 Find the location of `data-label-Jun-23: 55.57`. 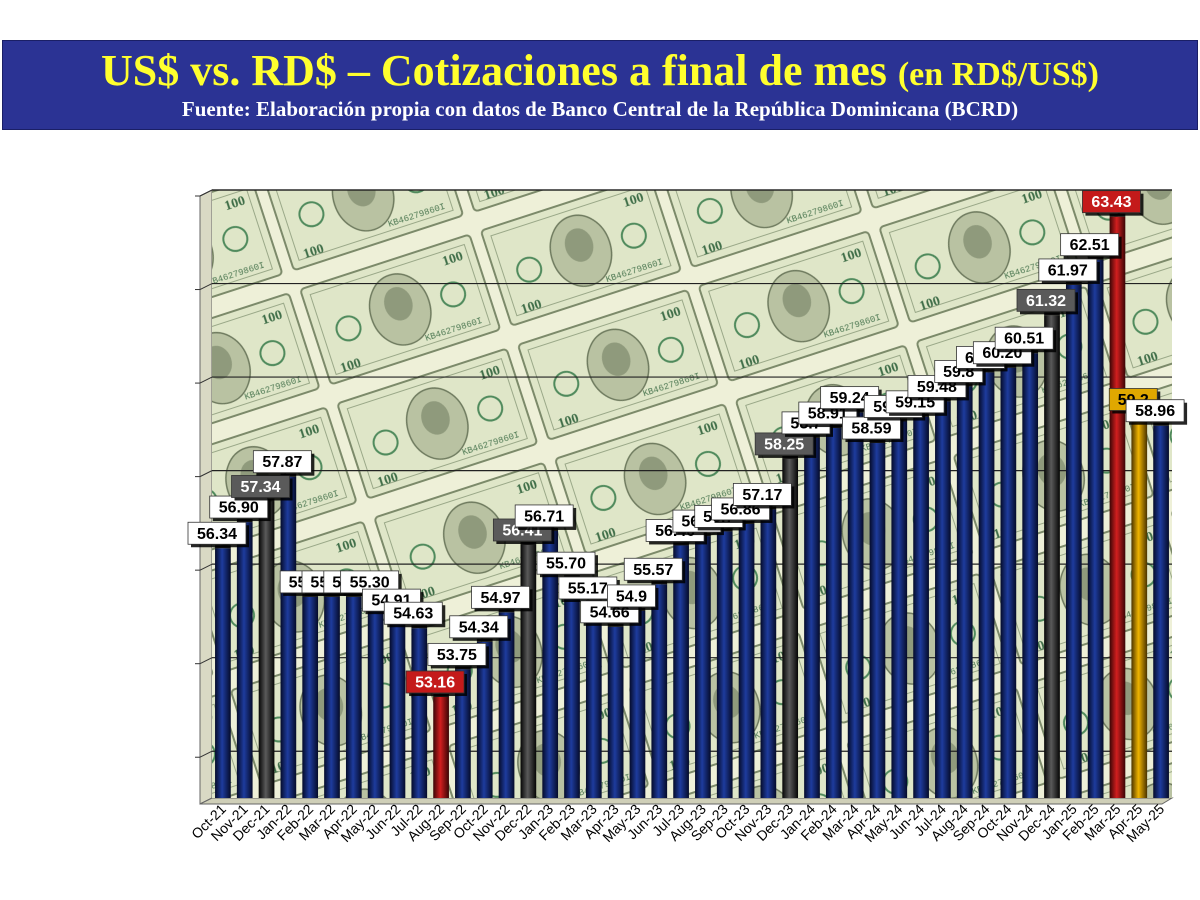

data-label-Jun-23: 55.57 is located at coordinates (654, 570).